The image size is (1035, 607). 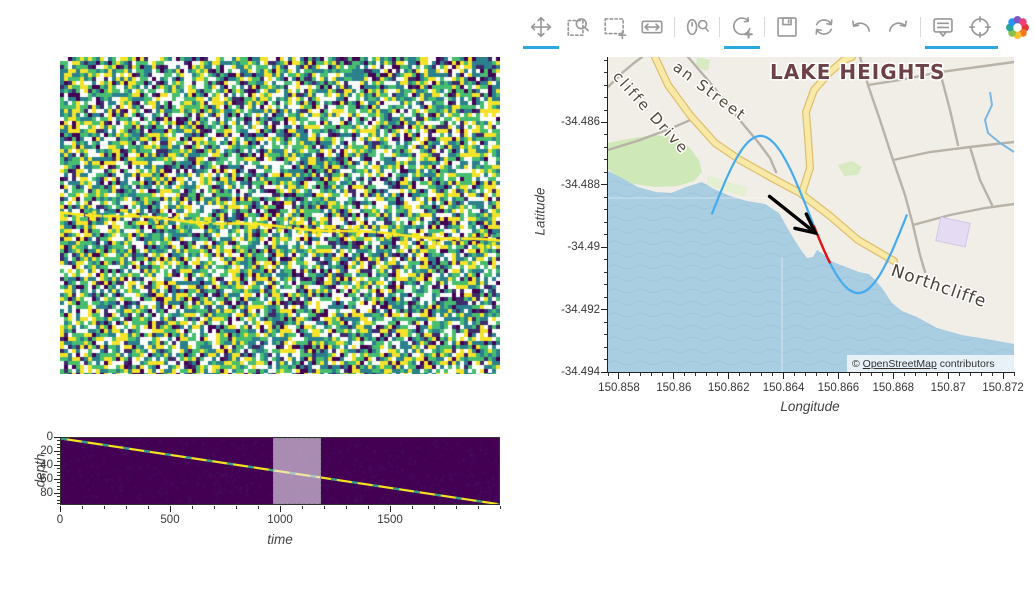 I want to click on redo-arrow-button, so click(x=898, y=27).